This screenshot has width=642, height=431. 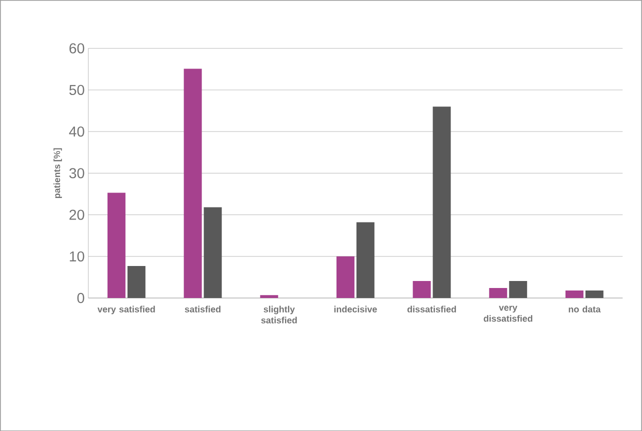 I want to click on x-tick-label: no data, so click(x=584, y=309).